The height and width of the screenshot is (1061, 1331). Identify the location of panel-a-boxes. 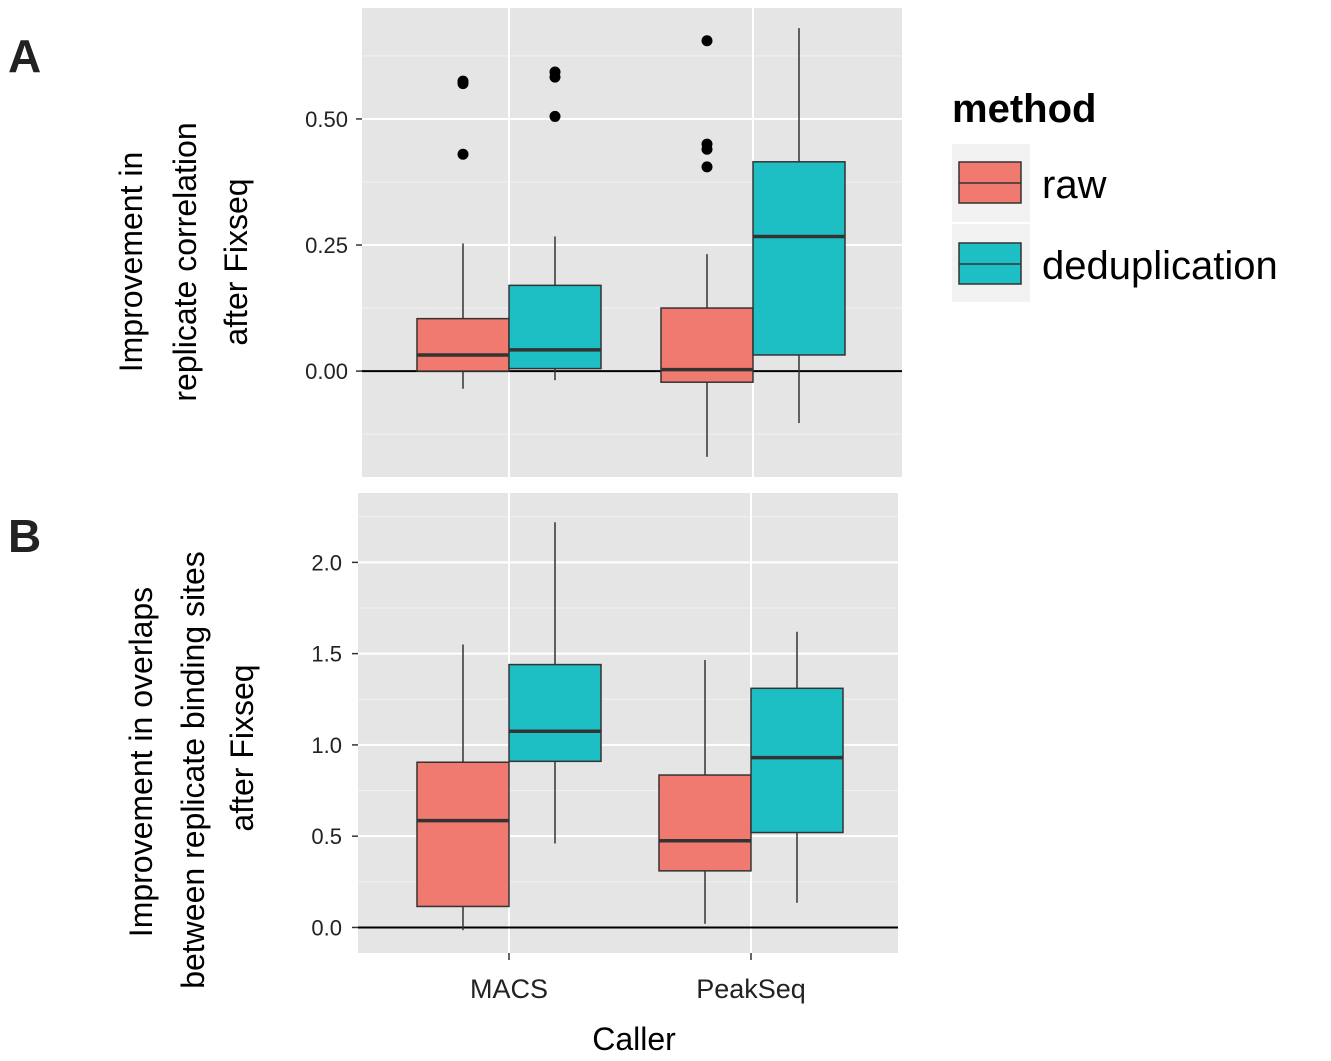
(631, 242).